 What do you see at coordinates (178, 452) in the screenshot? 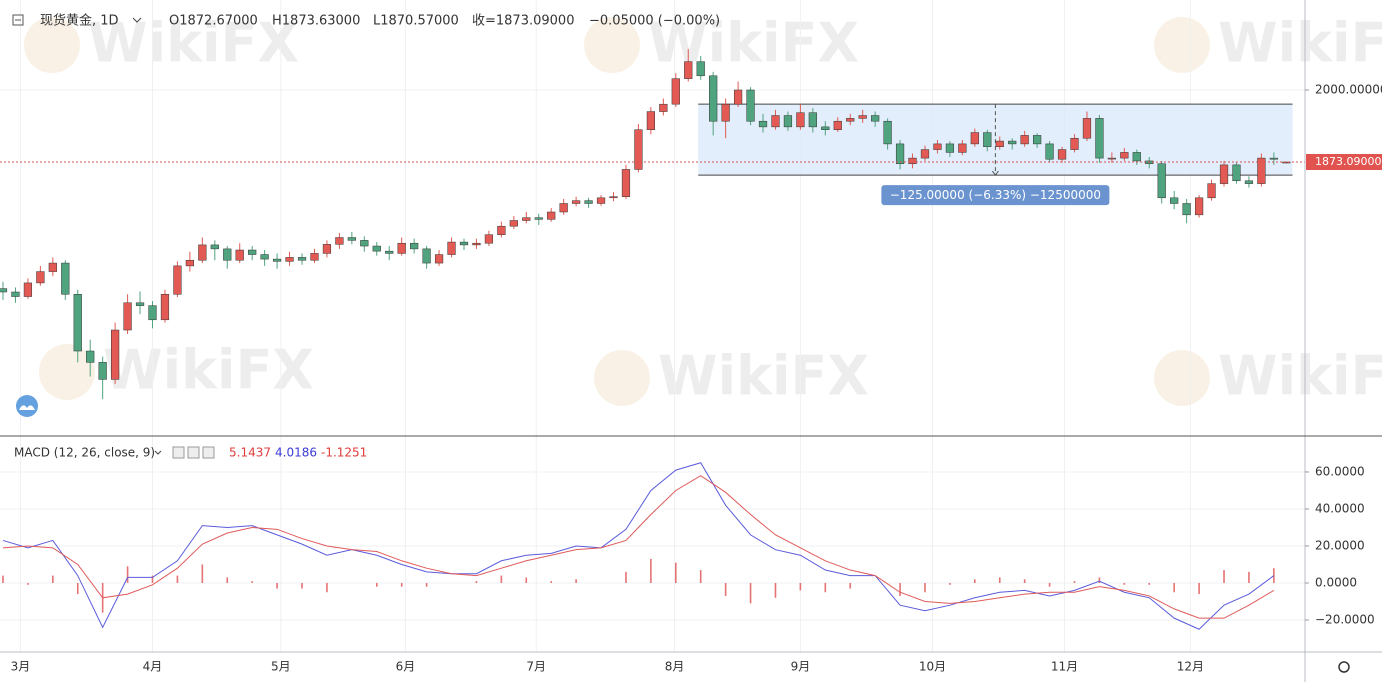
I see `eye-button` at bounding box center [178, 452].